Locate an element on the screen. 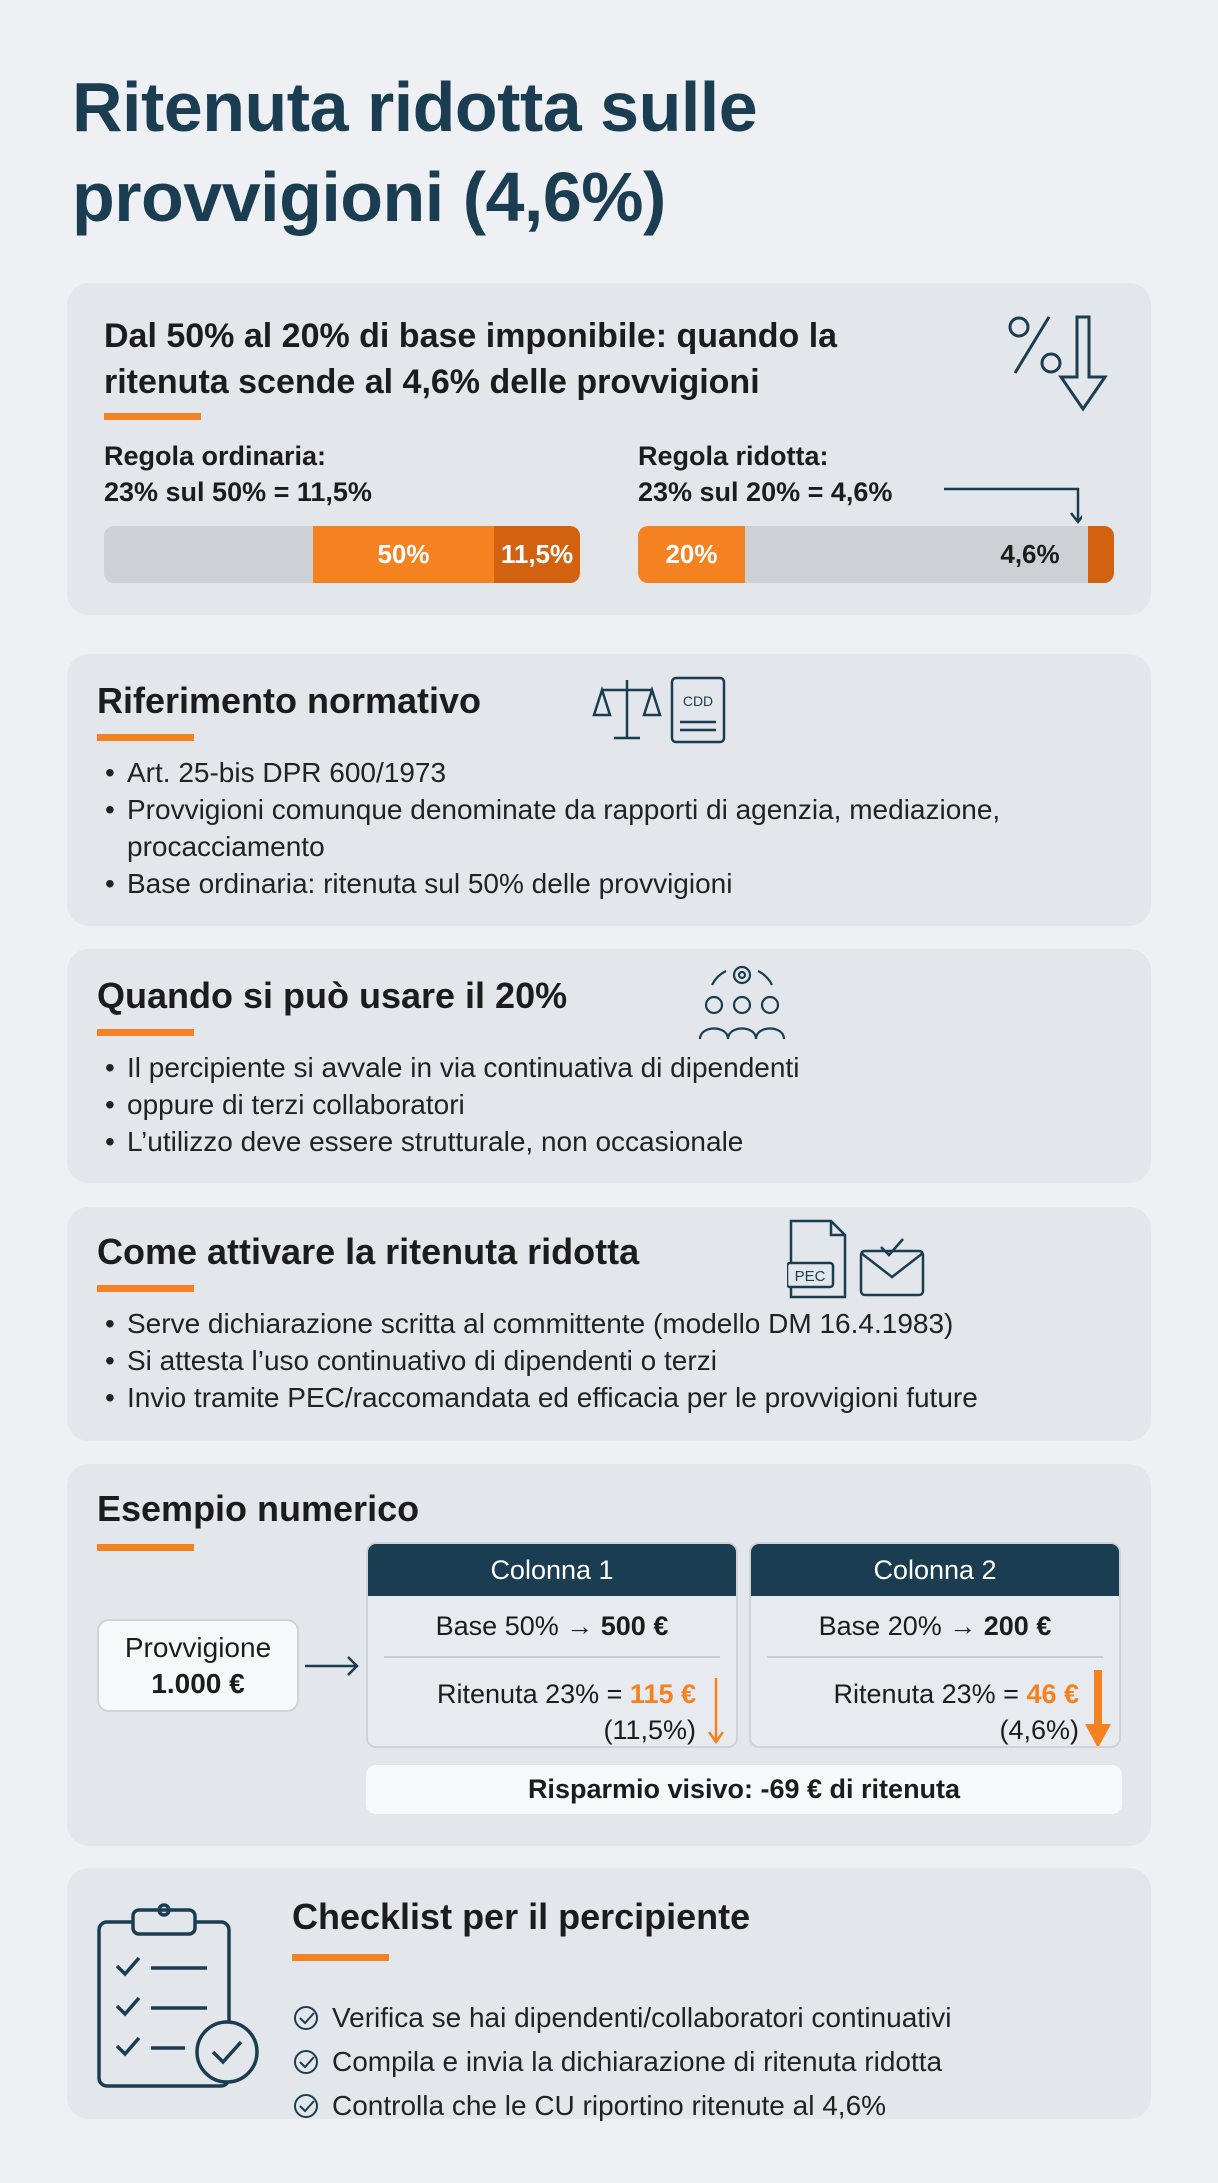  list-item: Art. 25-bis DPR 600/1973 is located at coordinates (595, 772).